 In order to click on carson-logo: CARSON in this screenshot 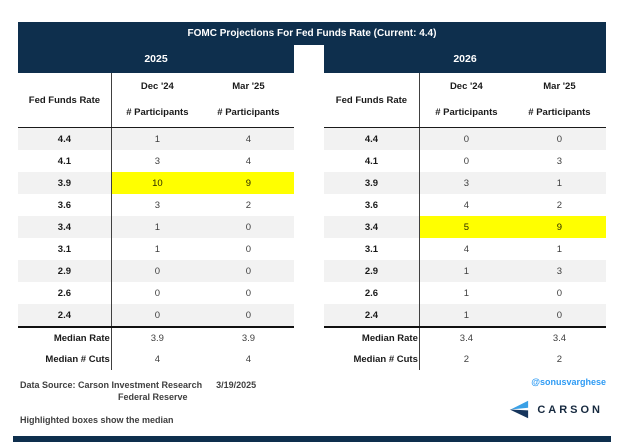, I will do `click(555, 409)`.